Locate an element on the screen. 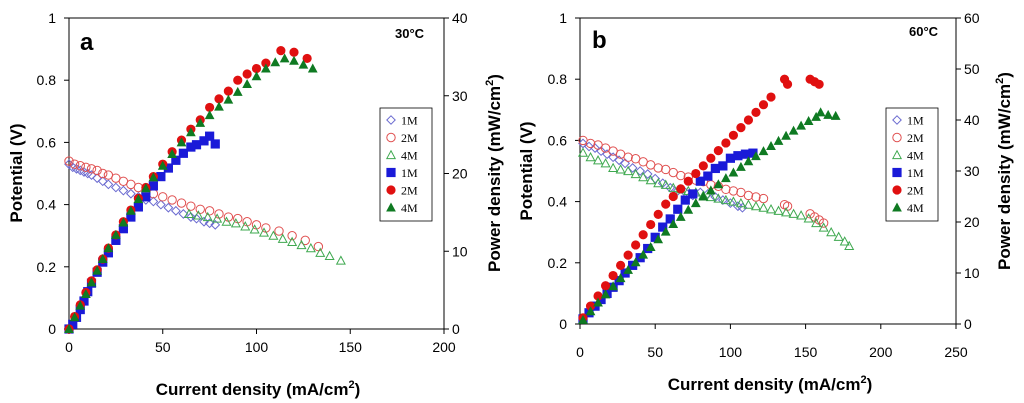  y-tick-label: 0.2 is located at coordinates (47, 267).